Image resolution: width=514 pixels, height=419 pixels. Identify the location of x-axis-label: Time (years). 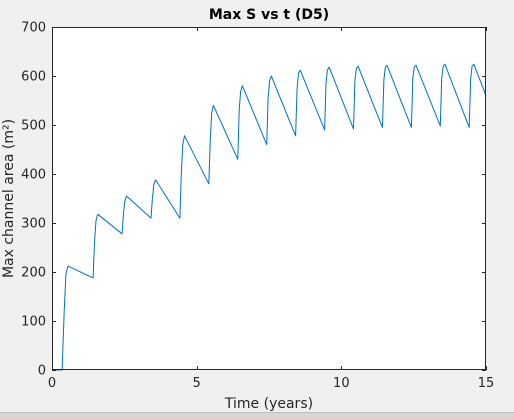
(268, 404).